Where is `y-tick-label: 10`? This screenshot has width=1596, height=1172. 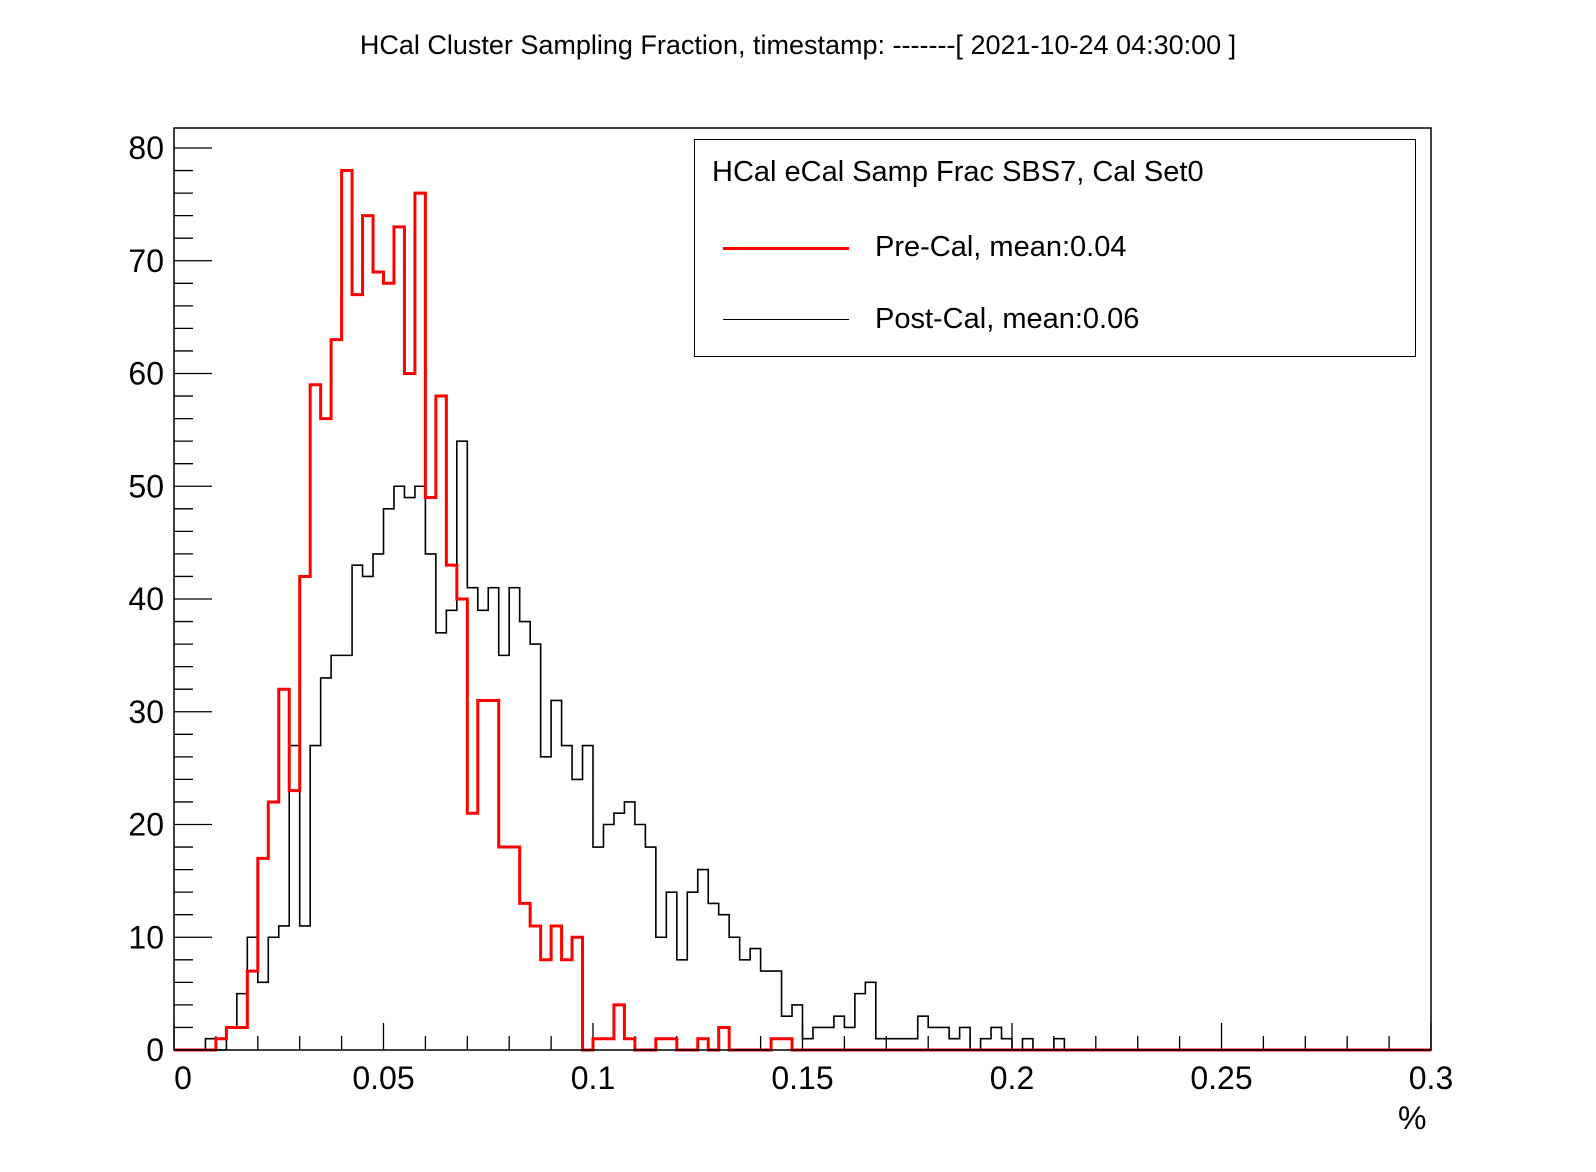
y-tick-label: 10 is located at coordinates (146, 937).